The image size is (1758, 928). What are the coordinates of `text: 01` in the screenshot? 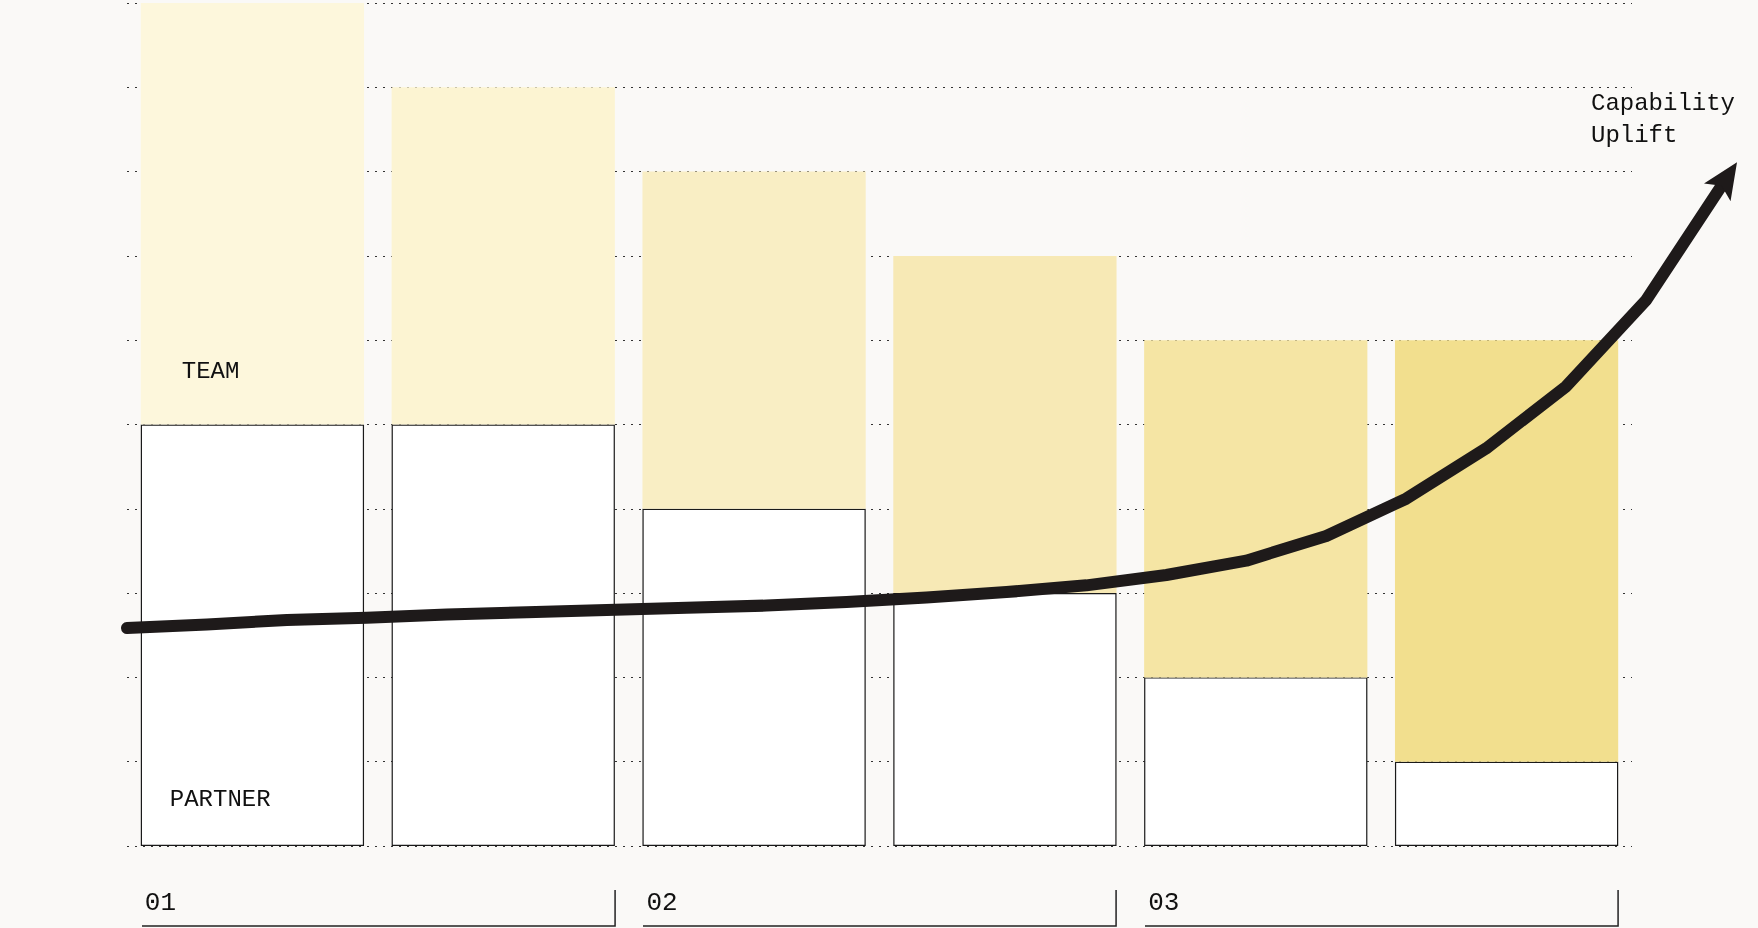 It's located at (160, 903).